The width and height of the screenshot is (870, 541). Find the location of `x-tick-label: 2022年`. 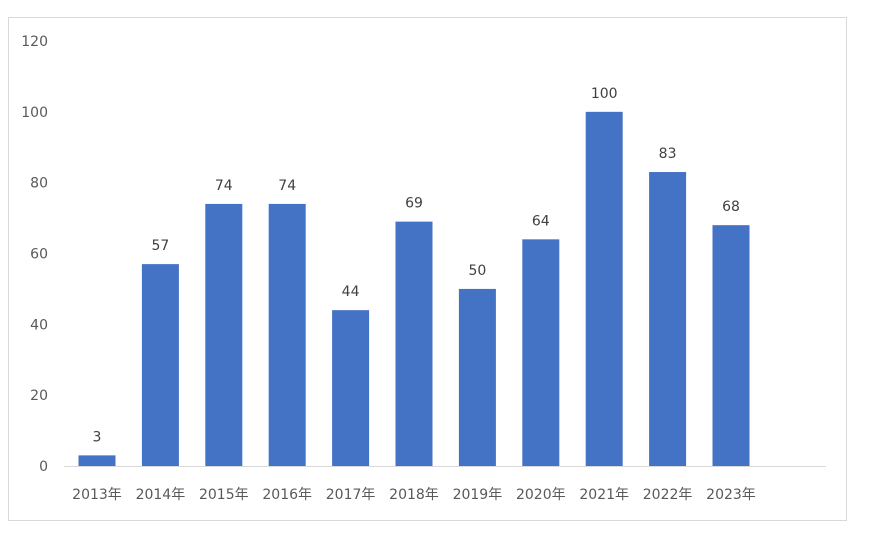

x-tick-label: 2022年 is located at coordinates (668, 495).